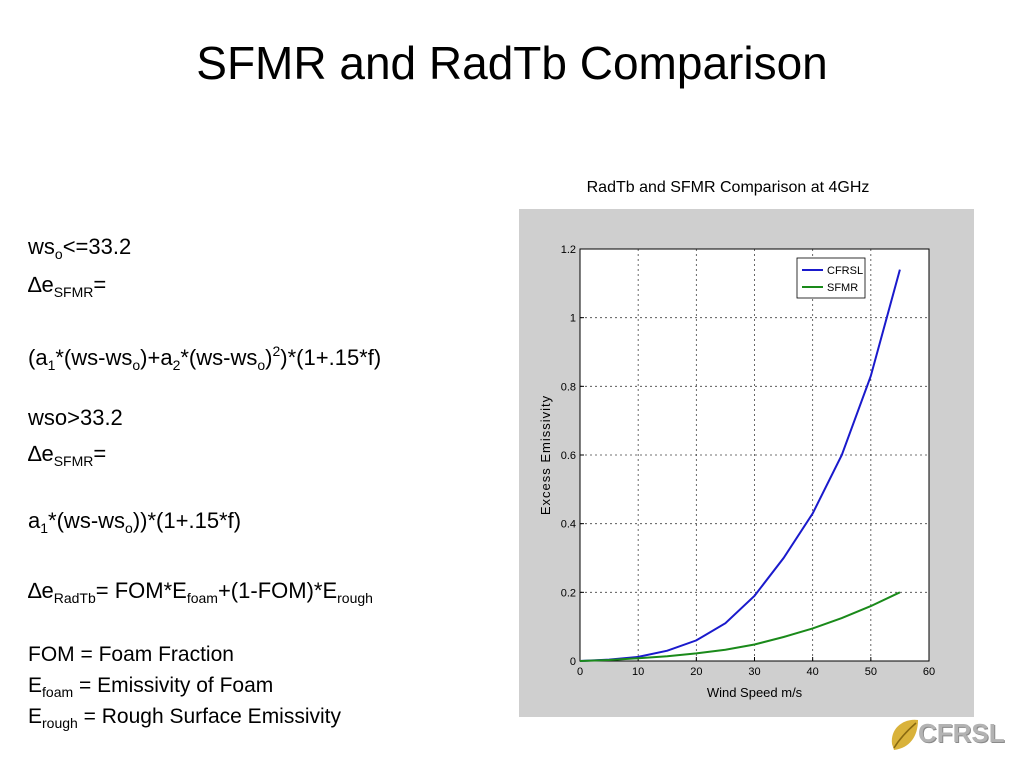 This screenshot has width=1024, height=768. What do you see at coordinates (512, 63) in the screenshot?
I see `slide-title: SFMR and RadTb Comparison` at bounding box center [512, 63].